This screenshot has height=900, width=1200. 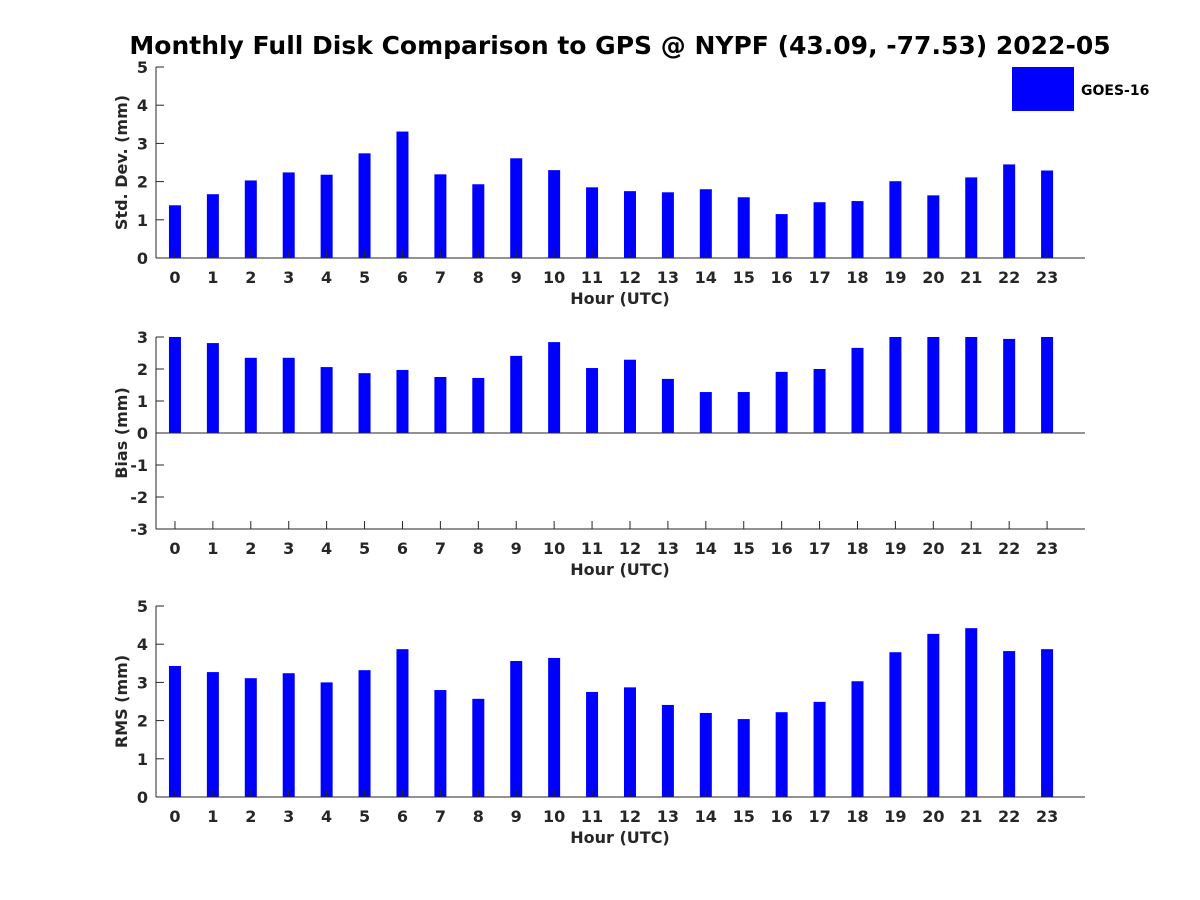 What do you see at coordinates (139, 529) in the screenshot?
I see `y-tick-label: -3` at bounding box center [139, 529].